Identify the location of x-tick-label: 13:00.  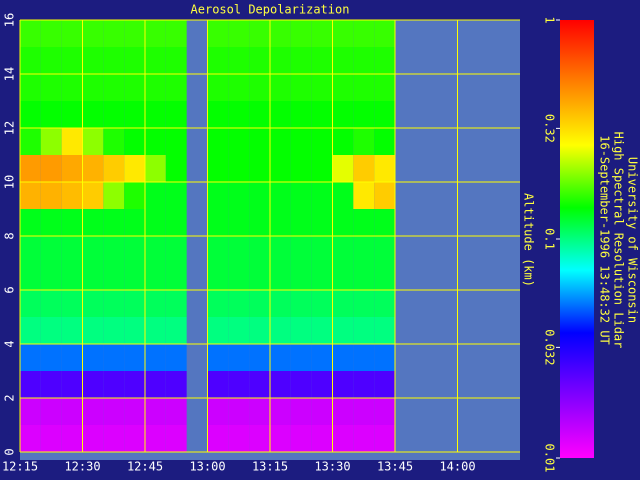
(207, 467).